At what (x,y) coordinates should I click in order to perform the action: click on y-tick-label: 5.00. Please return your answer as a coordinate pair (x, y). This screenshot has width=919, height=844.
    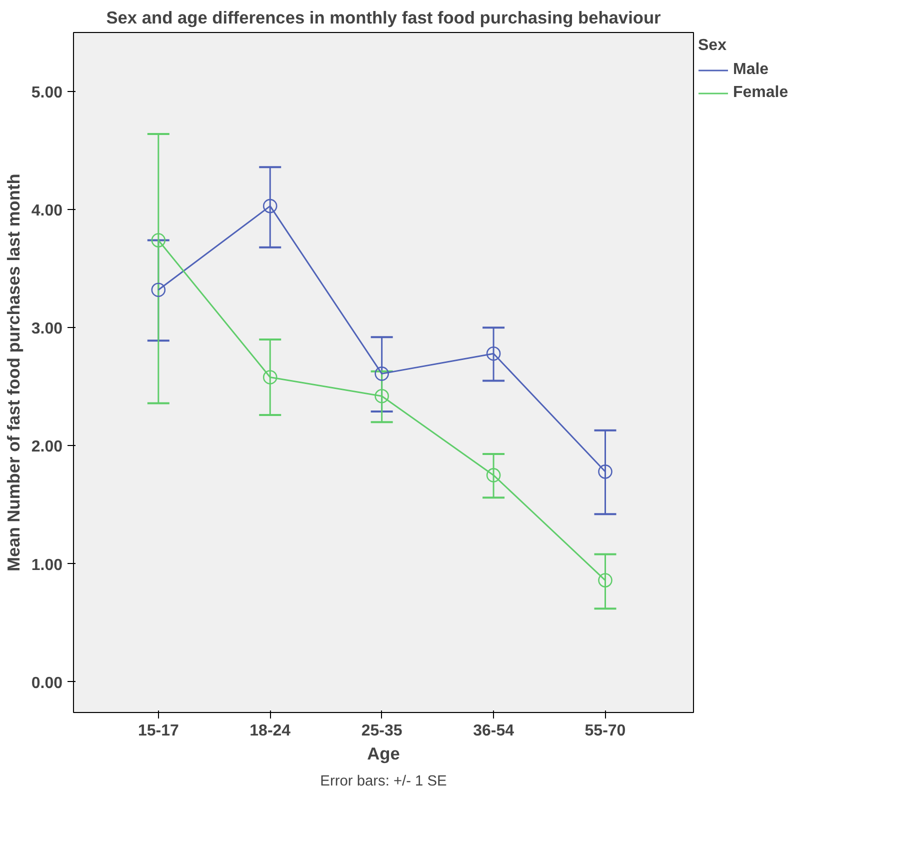
    Looking at the image, I should click on (47, 93).